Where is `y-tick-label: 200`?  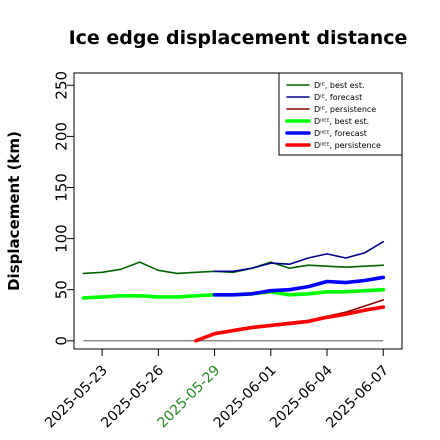 y-tick-label: 200 is located at coordinates (61, 136).